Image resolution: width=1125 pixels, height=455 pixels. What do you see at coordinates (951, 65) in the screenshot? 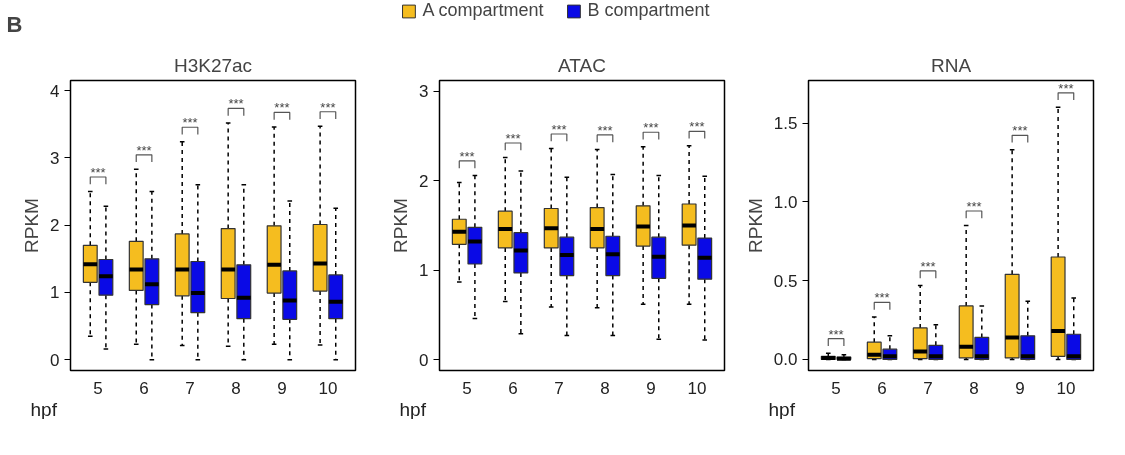
I see `chart-title: RNA` at bounding box center [951, 65].